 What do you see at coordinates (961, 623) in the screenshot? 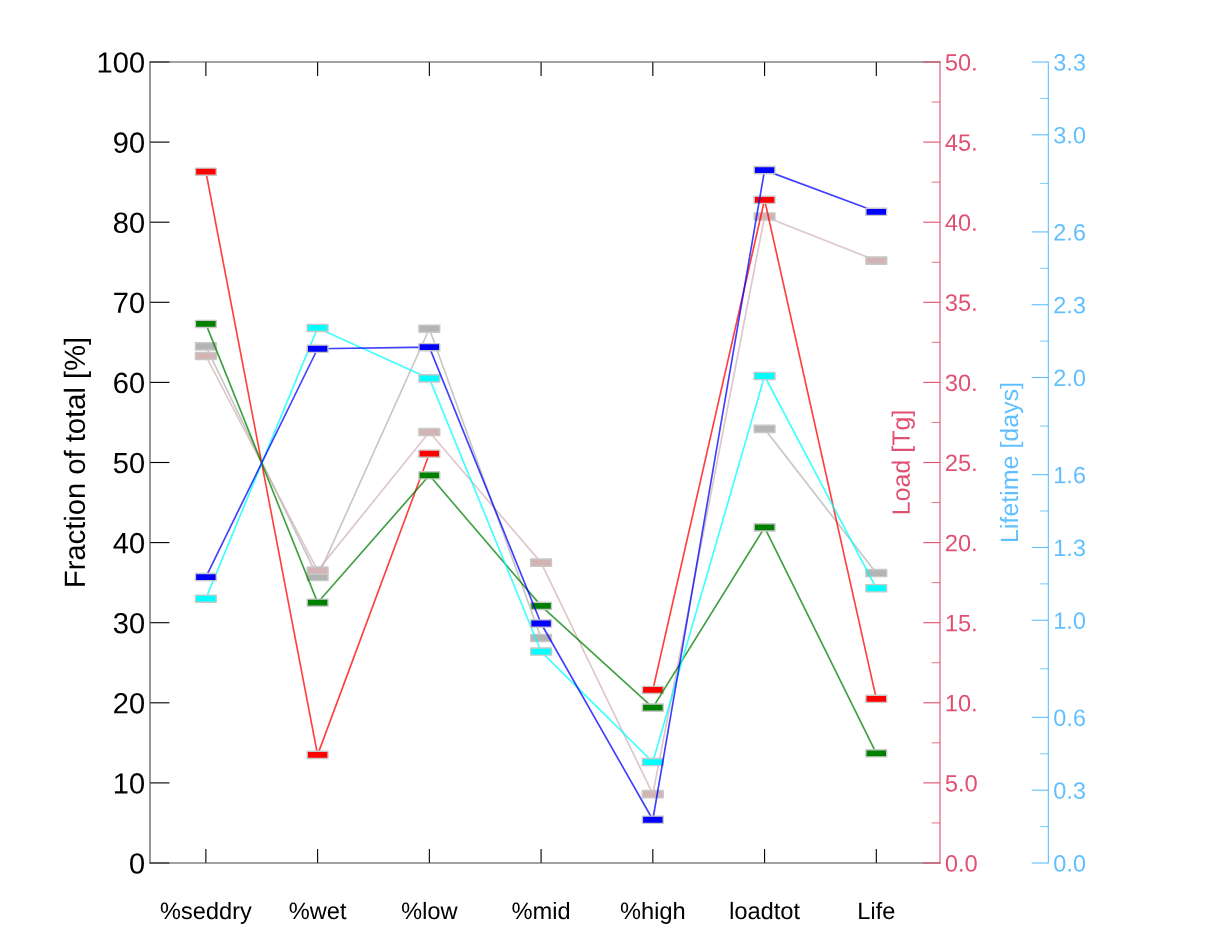
I see `y2-tick-label: 15.` at bounding box center [961, 623].